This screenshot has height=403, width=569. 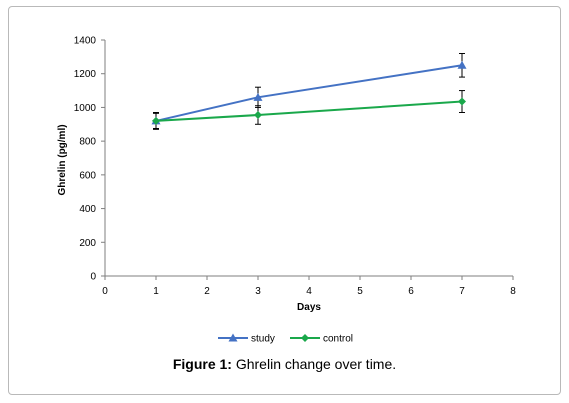 What do you see at coordinates (207, 291) in the screenshot?
I see `x-tick-label: 2` at bounding box center [207, 291].